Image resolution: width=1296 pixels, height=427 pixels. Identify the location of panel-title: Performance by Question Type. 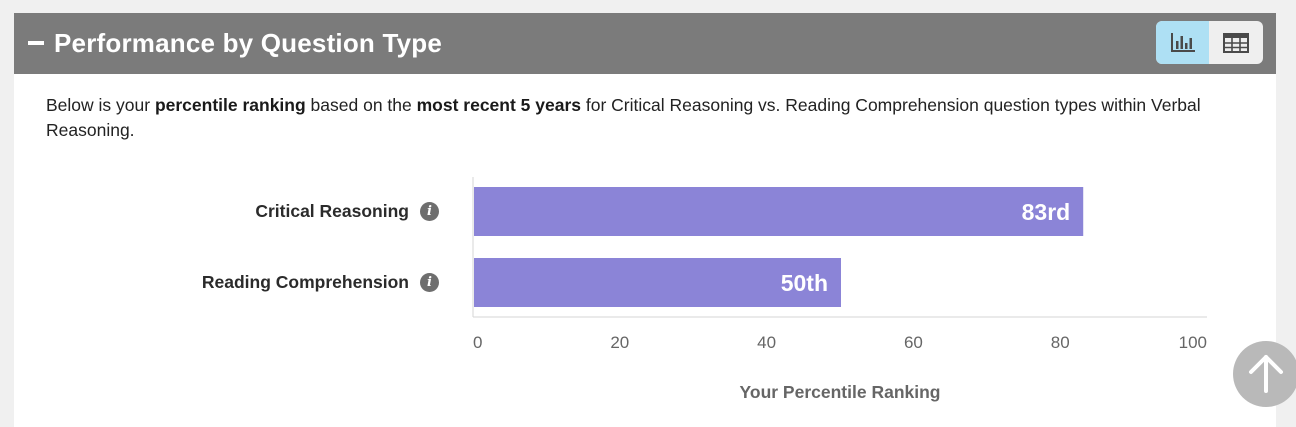
(248, 43).